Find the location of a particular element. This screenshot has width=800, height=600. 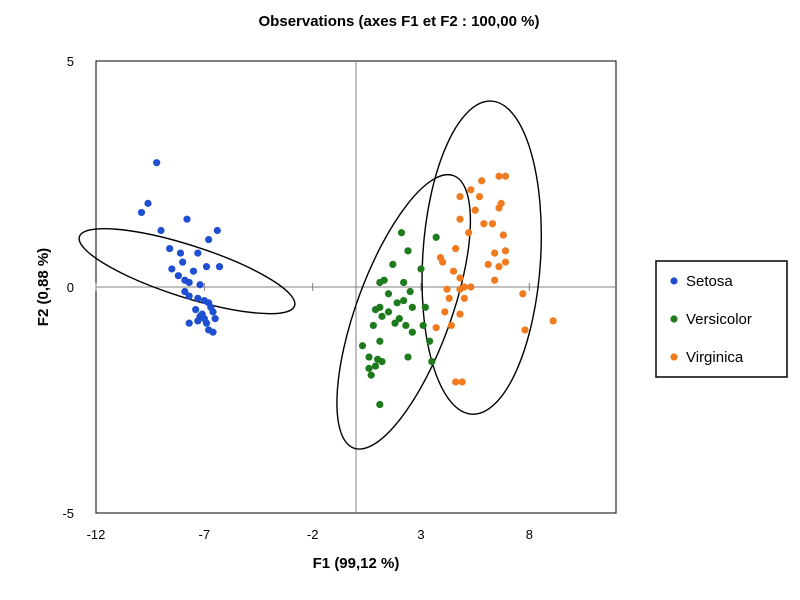

chart-title: Observations (axes F1 et F2 : 100,00 %) is located at coordinates (399, 21).